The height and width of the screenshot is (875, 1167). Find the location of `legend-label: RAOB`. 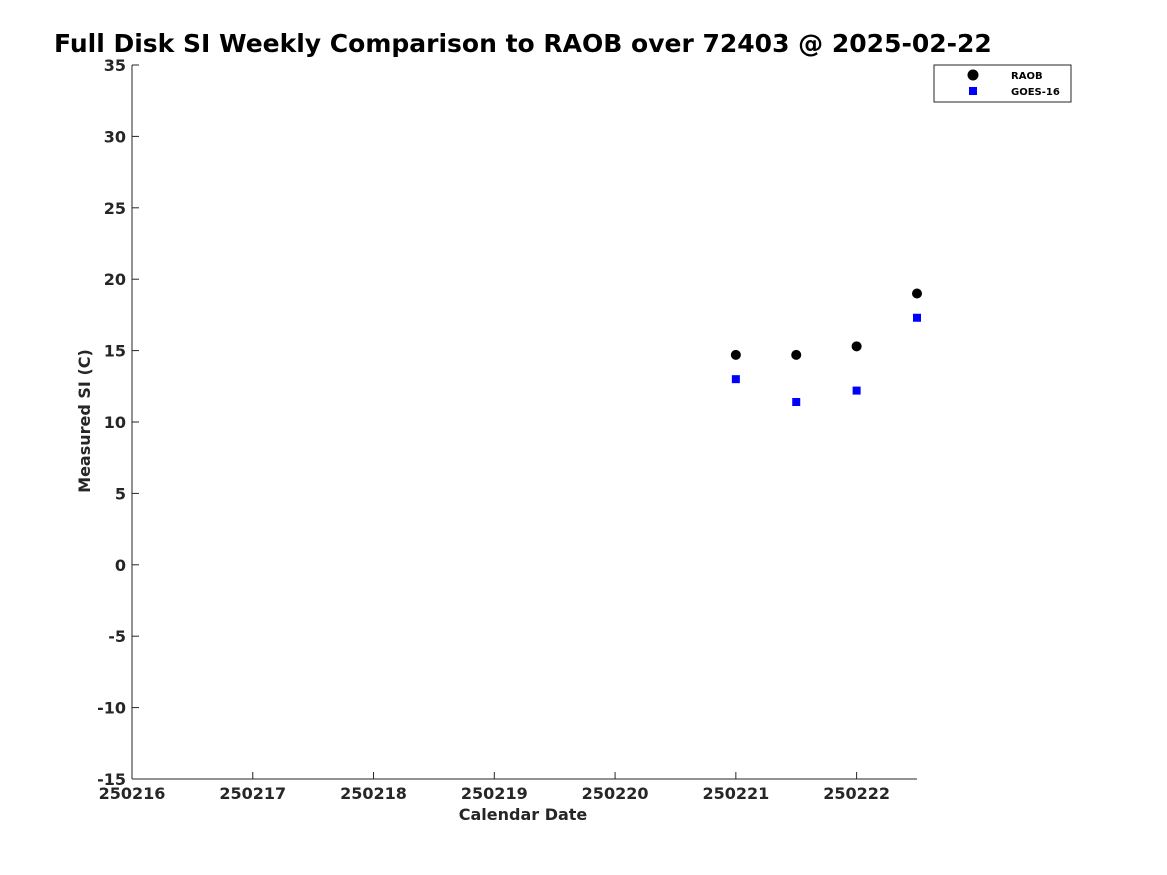

legend-label: RAOB is located at coordinates (1027, 76).